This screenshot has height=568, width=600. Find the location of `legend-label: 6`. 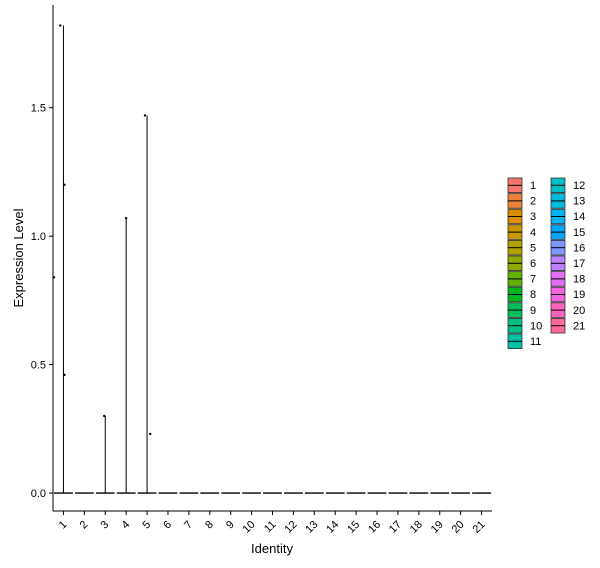

legend-label: 6 is located at coordinates (533, 264).